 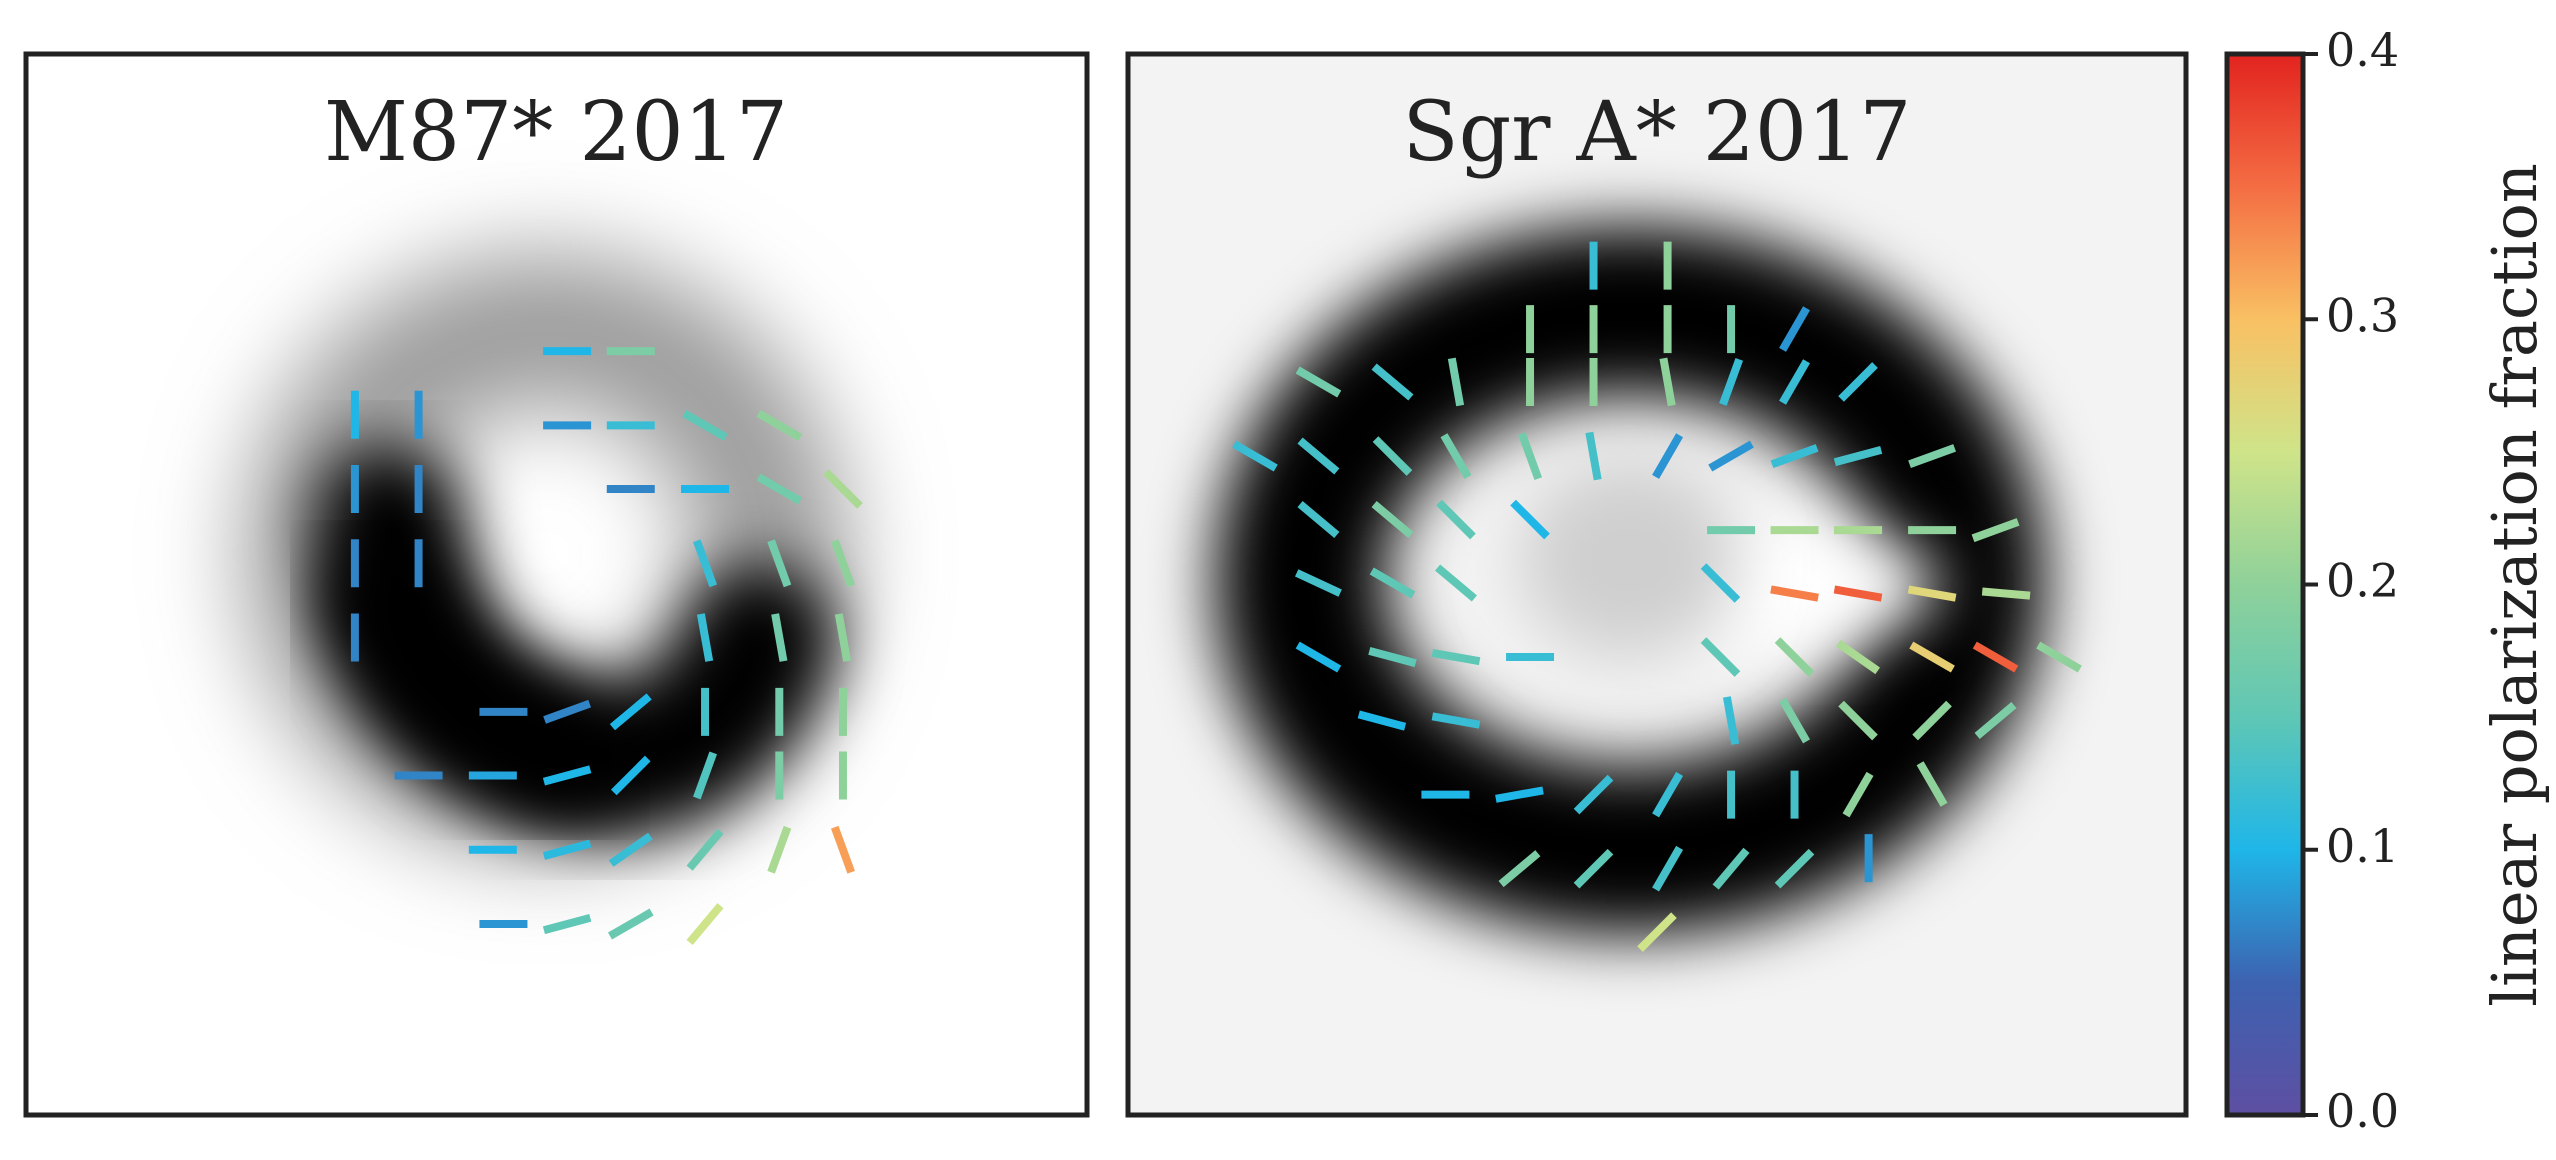 What do you see at coordinates (2362, 846) in the screenshot?
I see `colorbar-tick-label: 0.1` at bounding box center [2362, 846].